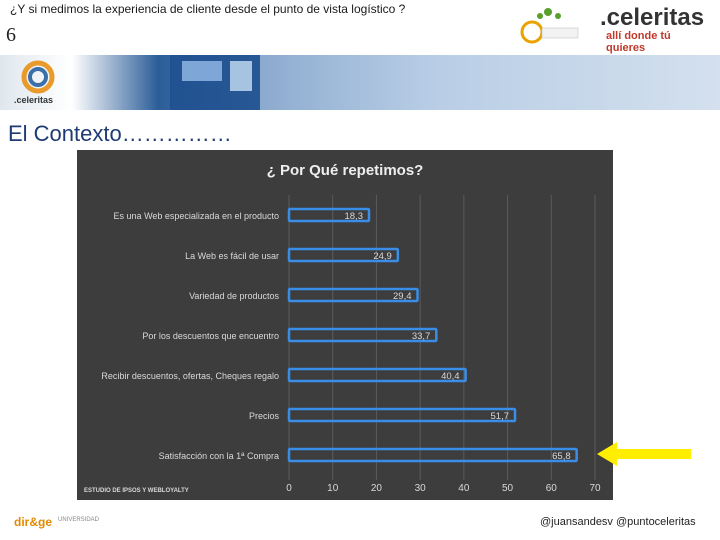  Describe the element at coordinates (561, 456) in the screenshot. I see `data-label: 65,8` at that location.